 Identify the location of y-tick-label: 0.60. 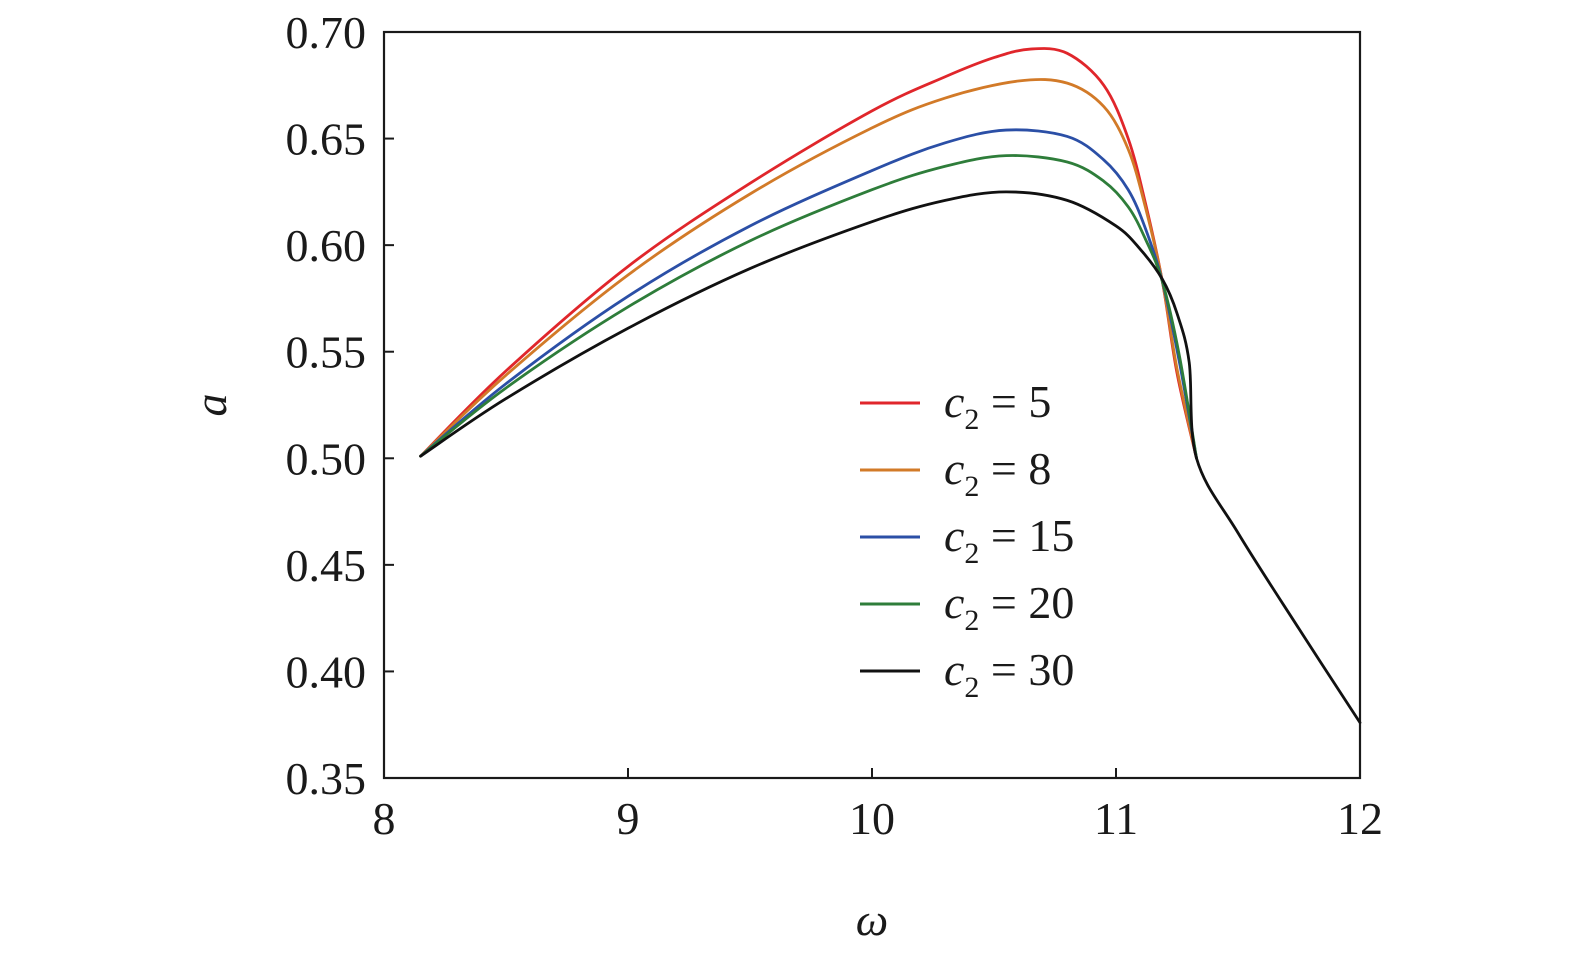
(326, 245).